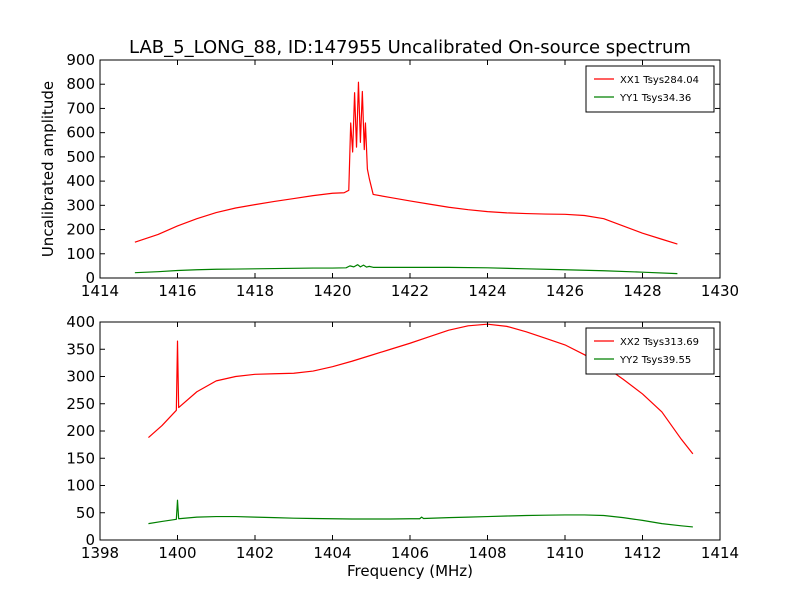 Image resolution: width=800 pixels, height=600 pixels. I want to click on x-tick-label: 1426, so click(565, 291).